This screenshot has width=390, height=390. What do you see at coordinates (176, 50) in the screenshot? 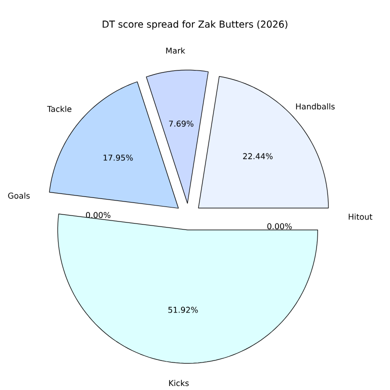
I see `slice-label: Mark` at bounding box center [176, 50].